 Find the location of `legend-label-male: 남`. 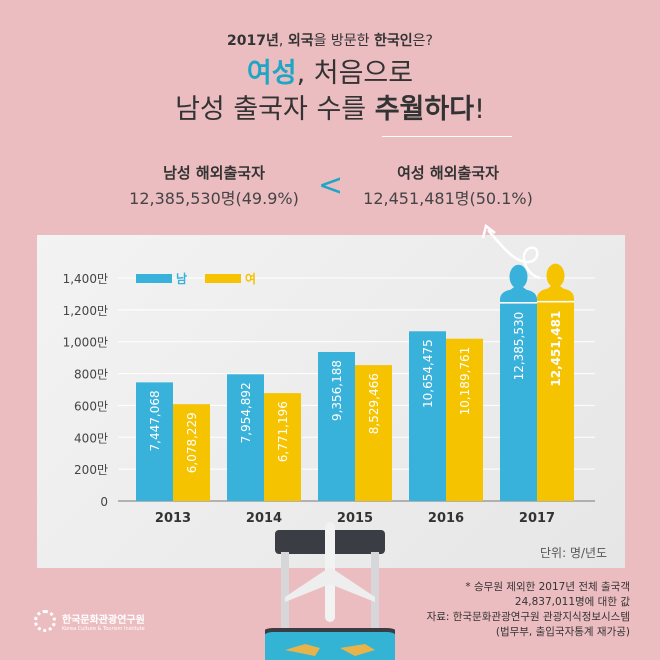

legend-label-male: 남 is located at coordinates (181, 278).